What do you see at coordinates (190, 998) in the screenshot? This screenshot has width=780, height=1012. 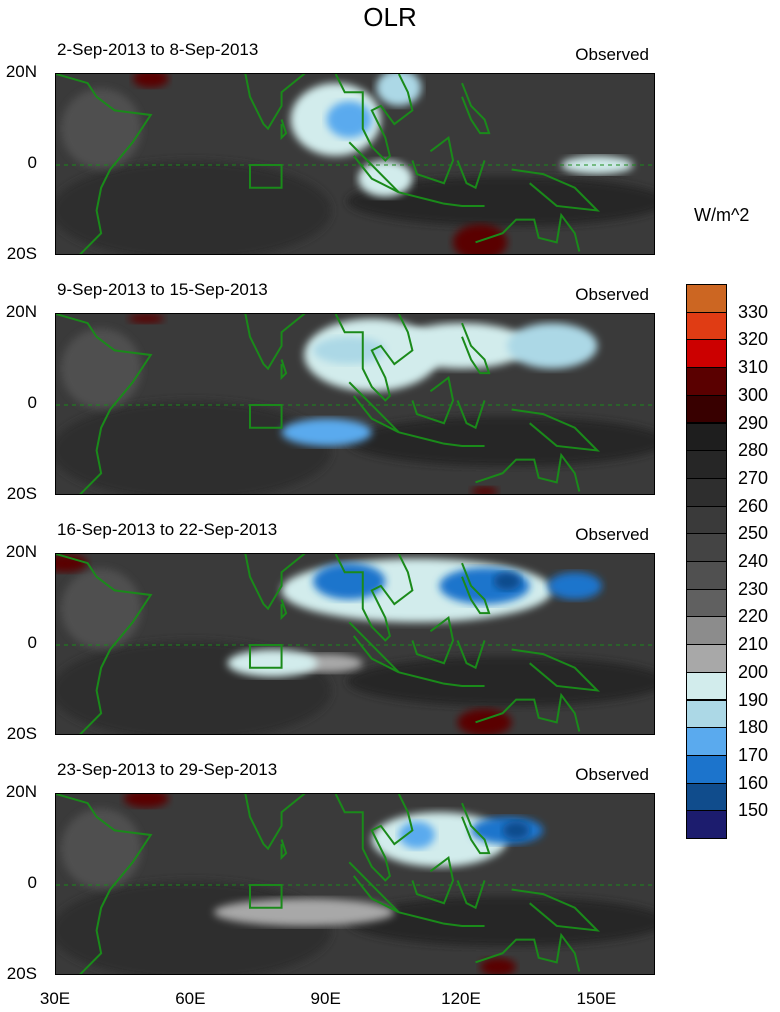 I see `lon-tick-label: 60E` at bounding box center [190, 998].